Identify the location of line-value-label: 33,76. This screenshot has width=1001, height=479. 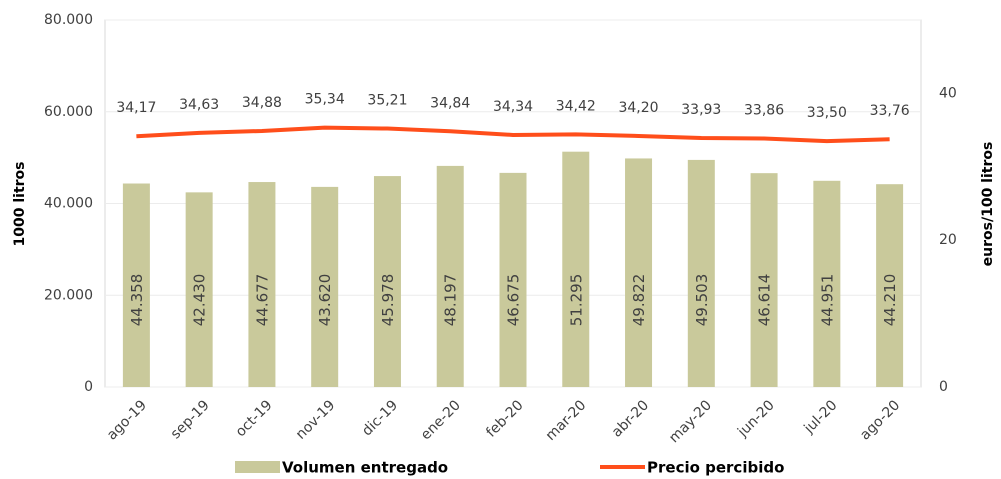
(890, 111).